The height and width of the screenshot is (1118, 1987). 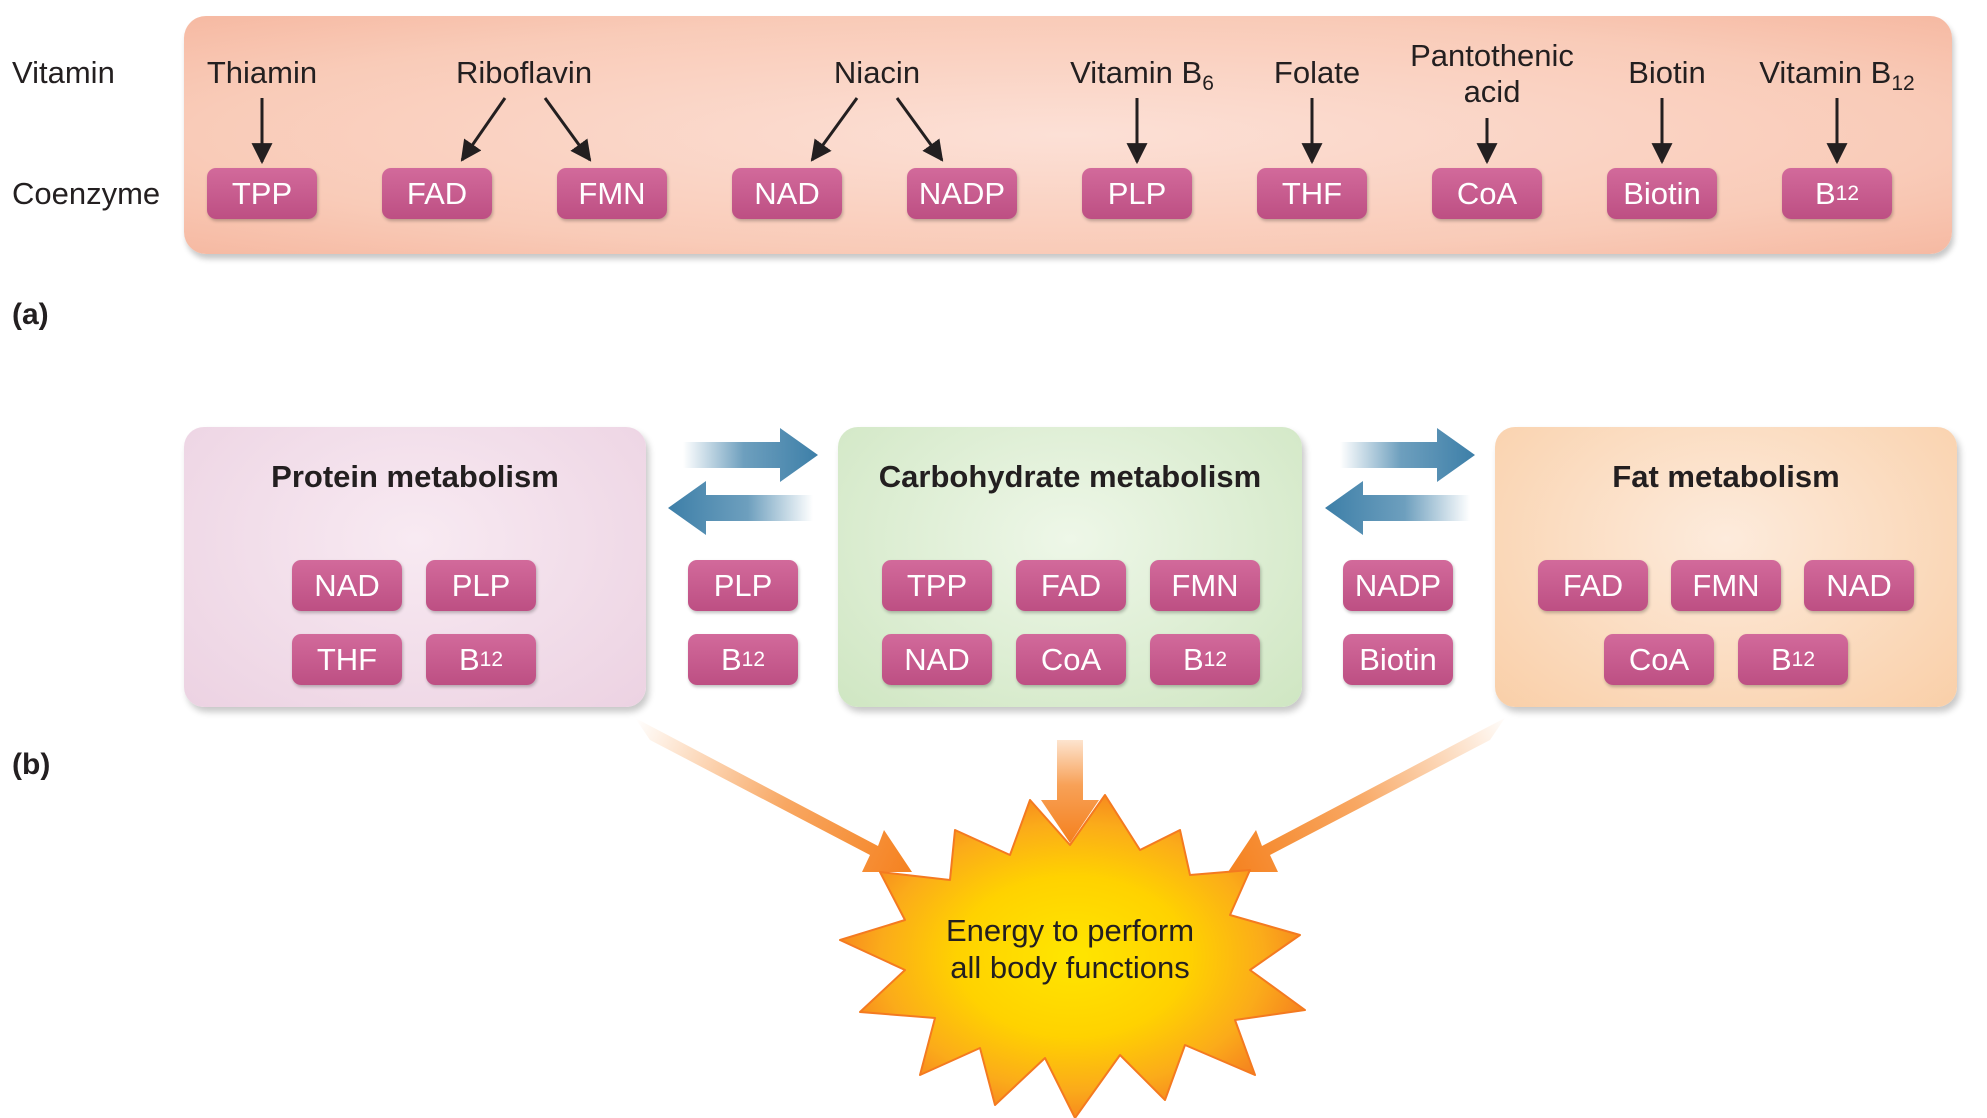 What do you see at coordinates (1492, 91) in the screenshot?
I see `vitamin-pantothenic-line2: acid` at bounding box center [1492, 91].